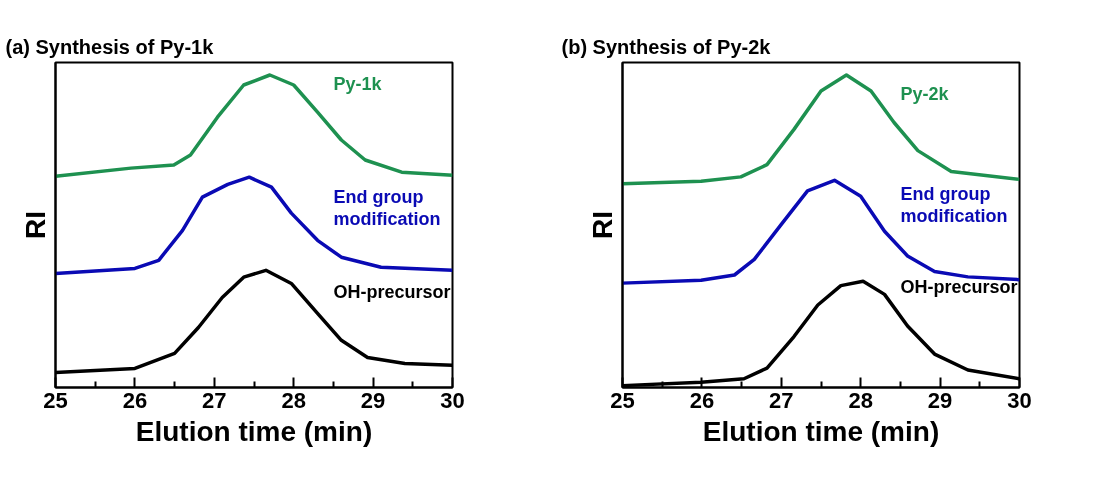  What do you see at coordinates (110, 46) in the screenshot?
I see `chart-title: (a) Synthesis of Py-1k` at bounding box center [110, 46].